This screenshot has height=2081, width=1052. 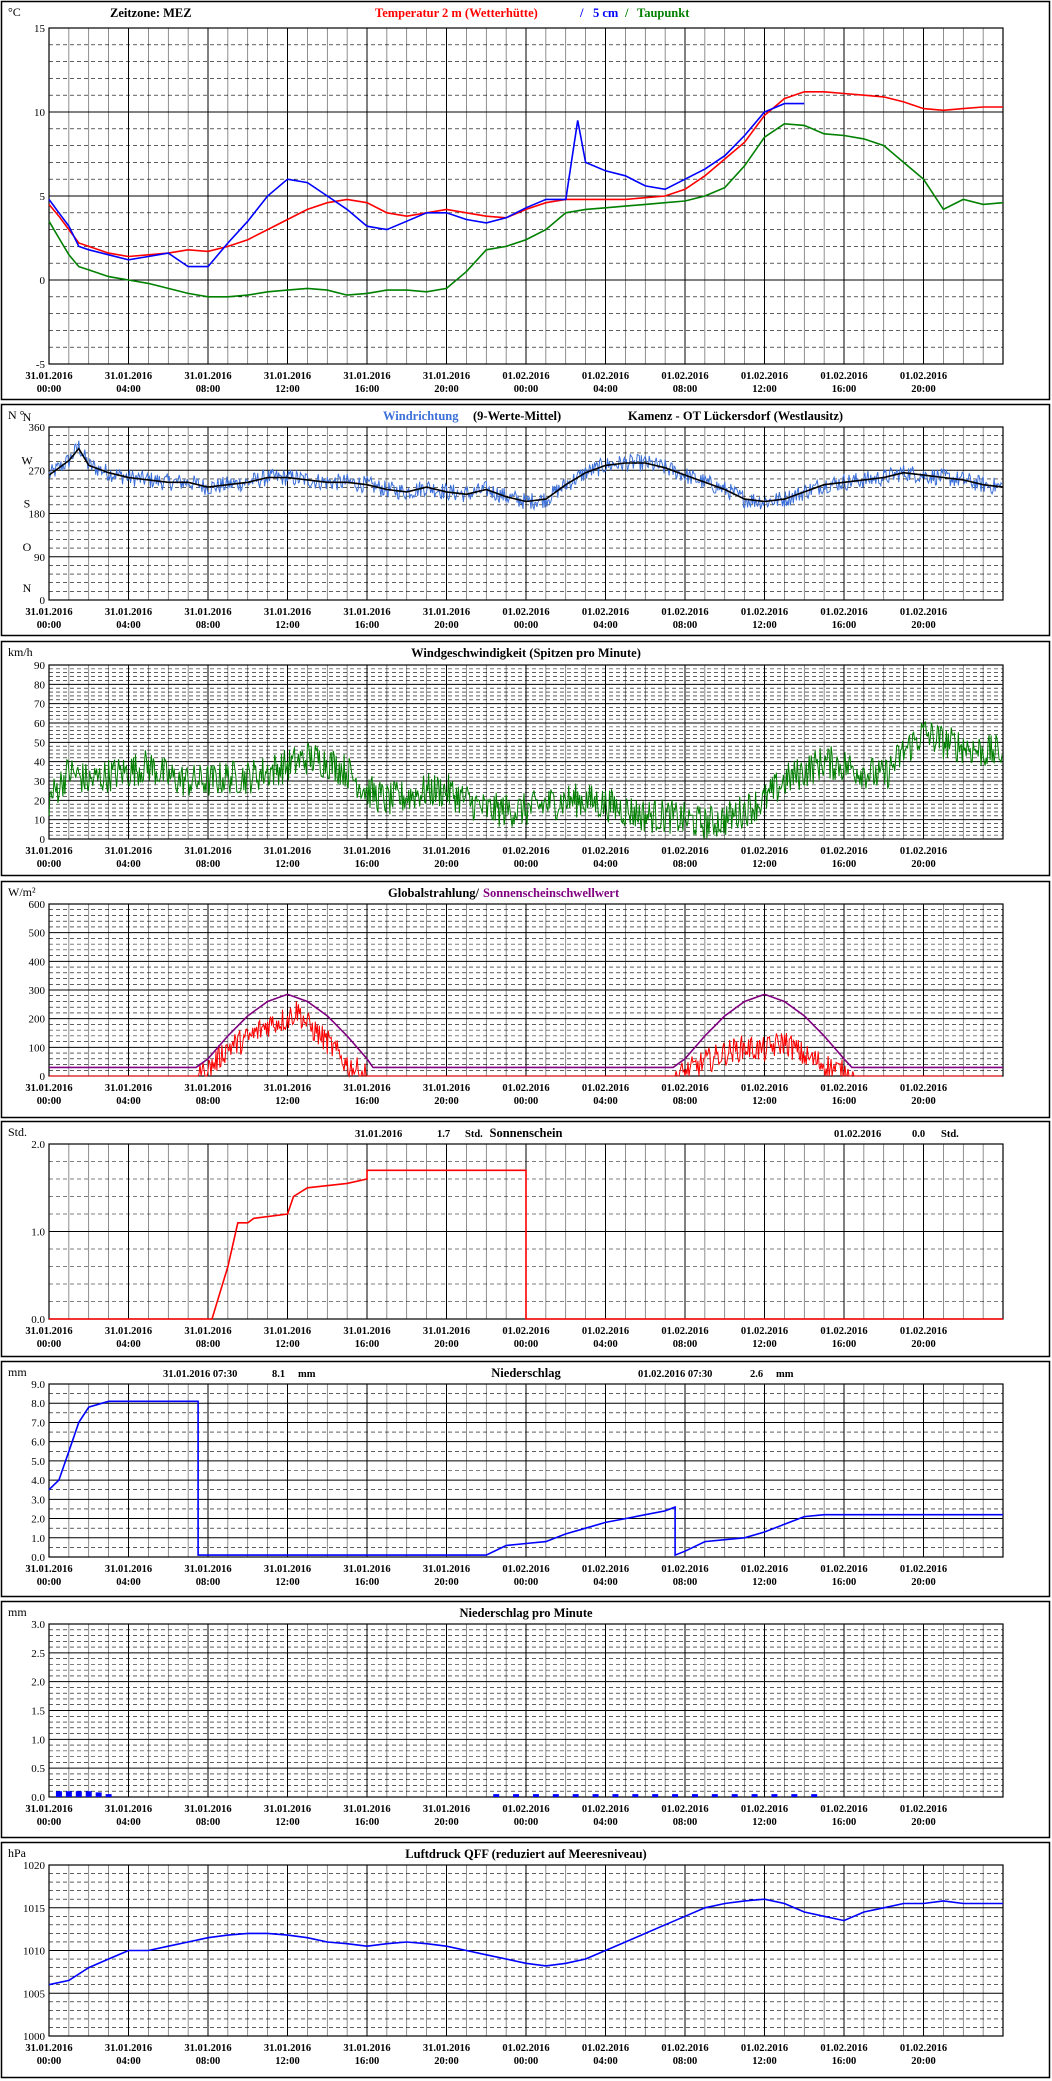 I want to click on y-tick-label: 4.0, so click(x=38, y=1481).